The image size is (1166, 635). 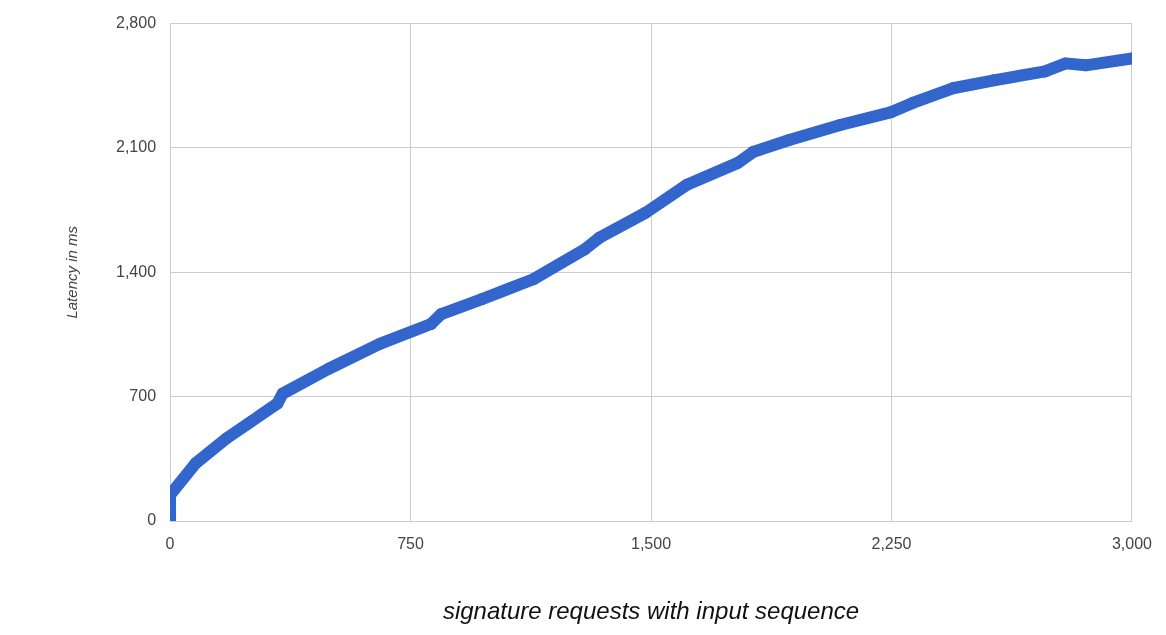 What do you see at coordinates (891, 544) in the screenshot?
I see `x-tick-label: 2,250` at bounding box center [891, 544].